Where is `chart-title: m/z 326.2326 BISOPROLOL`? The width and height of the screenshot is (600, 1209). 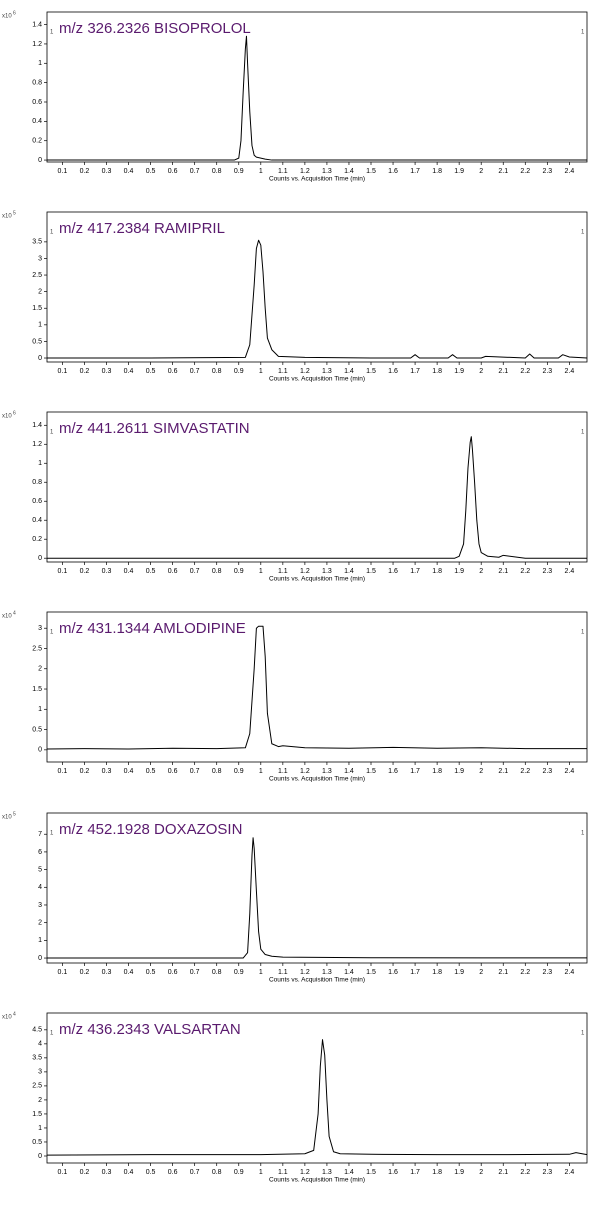 chart-title: m/z 326.2326 BISOPROLOL is located at coordinates (155, 28).